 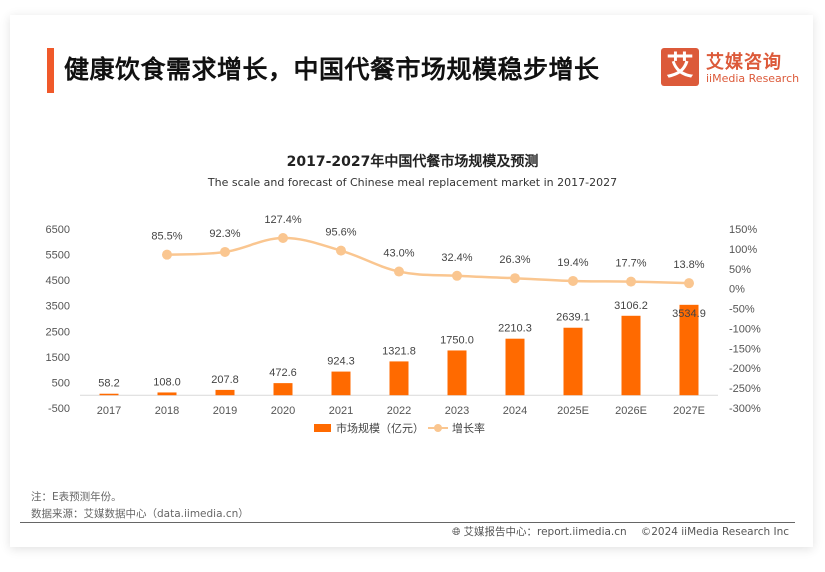 I want to click on line-data-label: 85.5%, so click(x=166, y=237).